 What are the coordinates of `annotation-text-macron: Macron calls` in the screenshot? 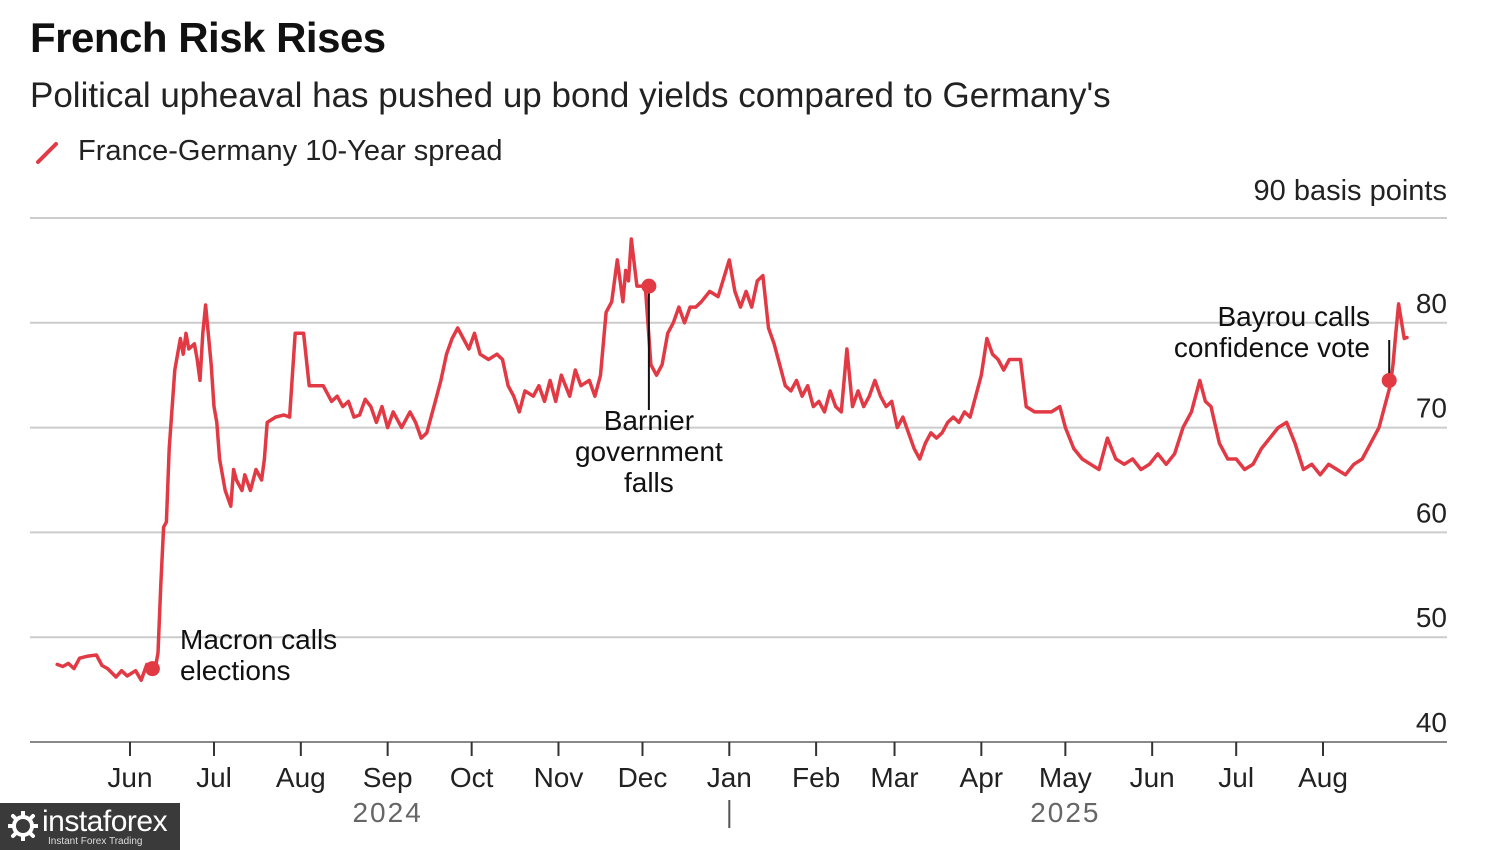 It's located at (258, 639).